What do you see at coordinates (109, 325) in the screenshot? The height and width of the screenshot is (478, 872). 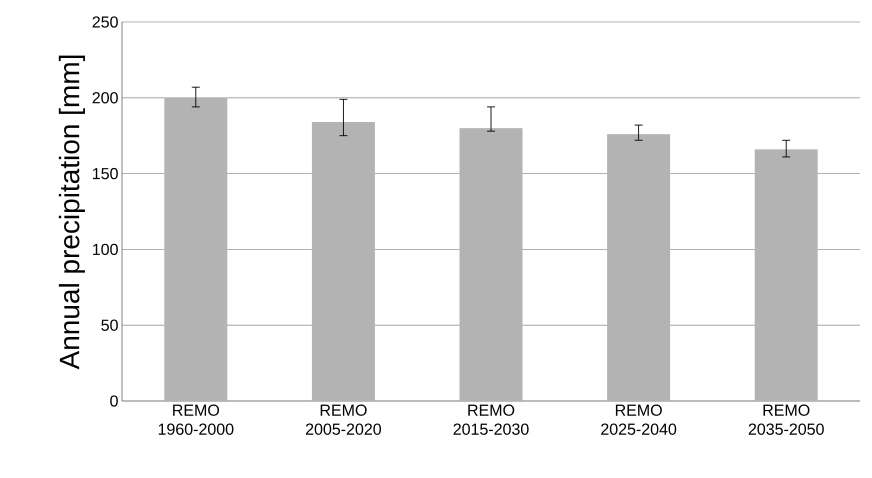 I see `y-tick-label: 50` at bounding box center [109, 325].